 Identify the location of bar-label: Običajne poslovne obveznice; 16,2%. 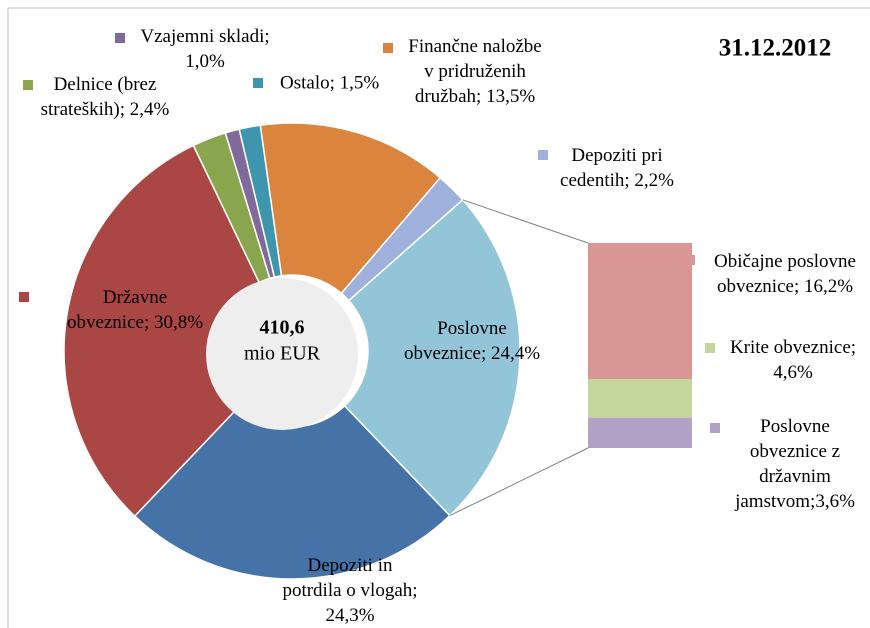
(785, 274).